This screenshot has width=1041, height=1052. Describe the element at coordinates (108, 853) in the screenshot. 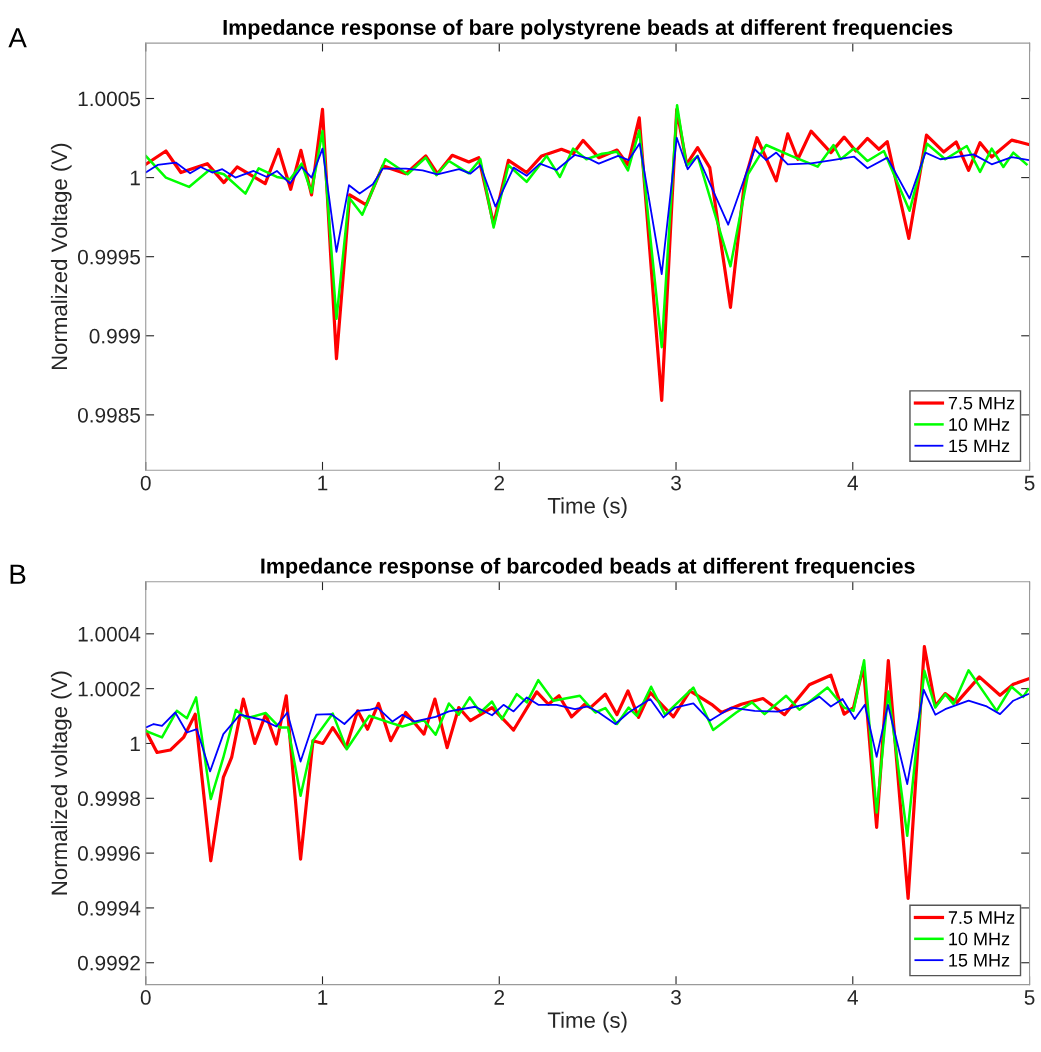

I see `y-tick-label: 0.9996` at that location.